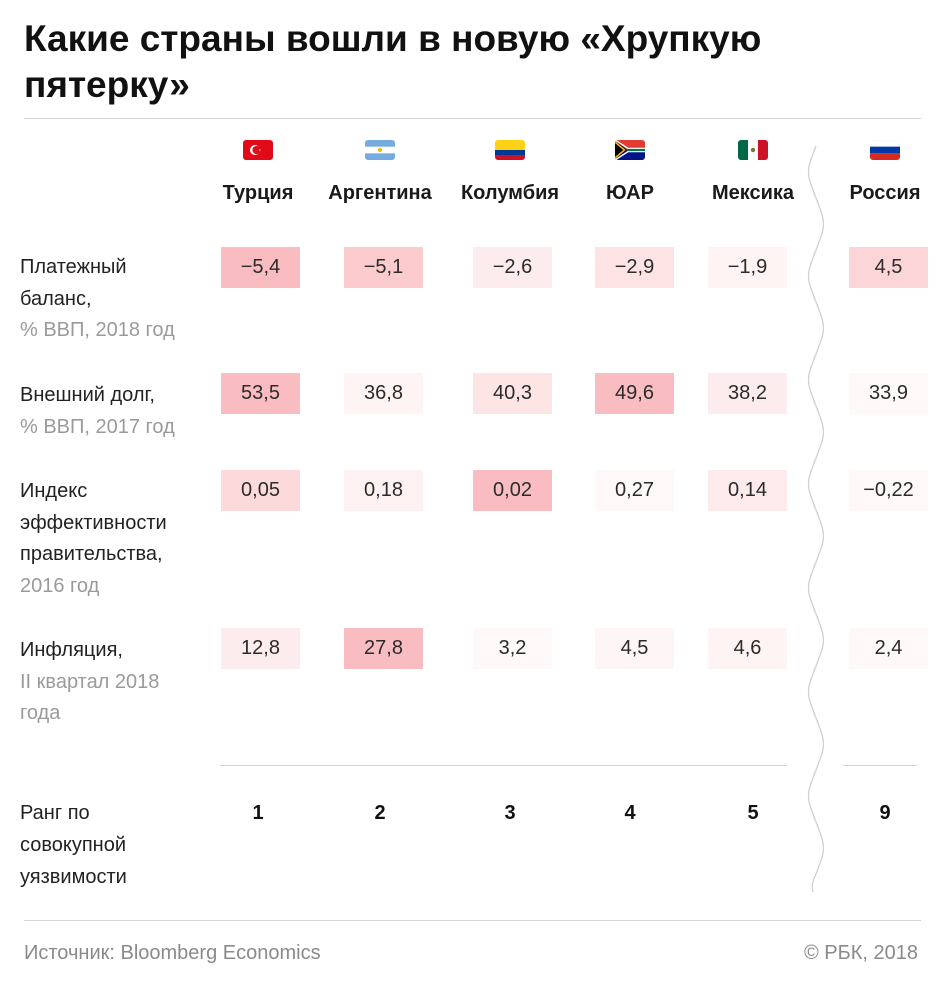  Describe the element at coordinates (747, 490) in the screenshot. I see `data-cell: 0,14` at that location.